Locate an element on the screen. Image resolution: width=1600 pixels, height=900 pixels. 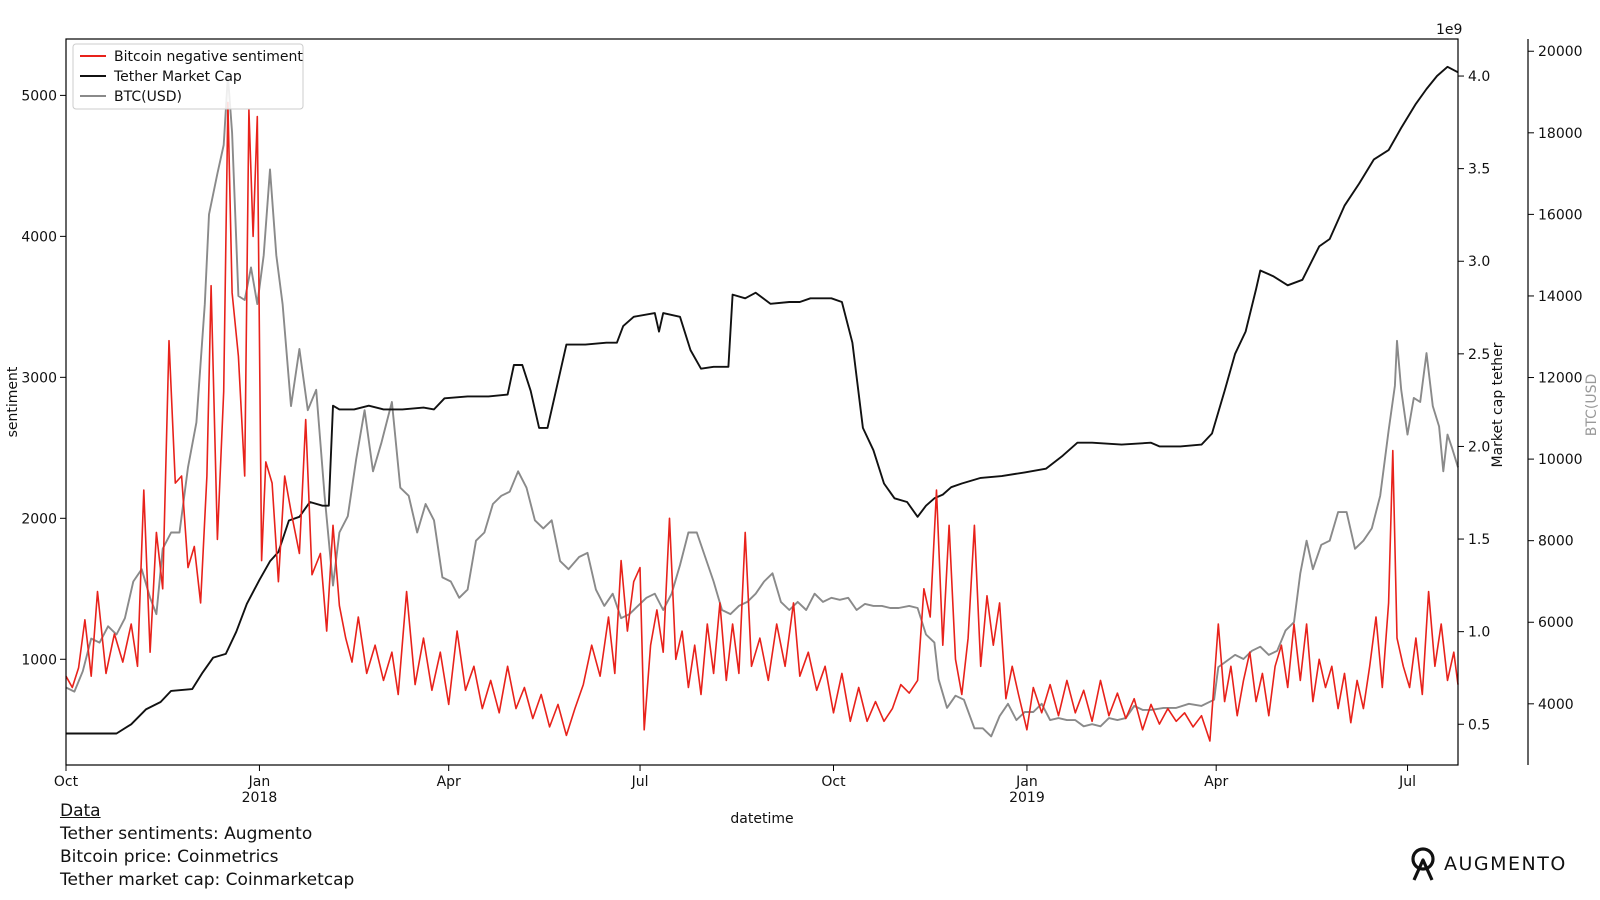
y-right1-tick-label: 1.0 is located at coordinates (1479, 633).